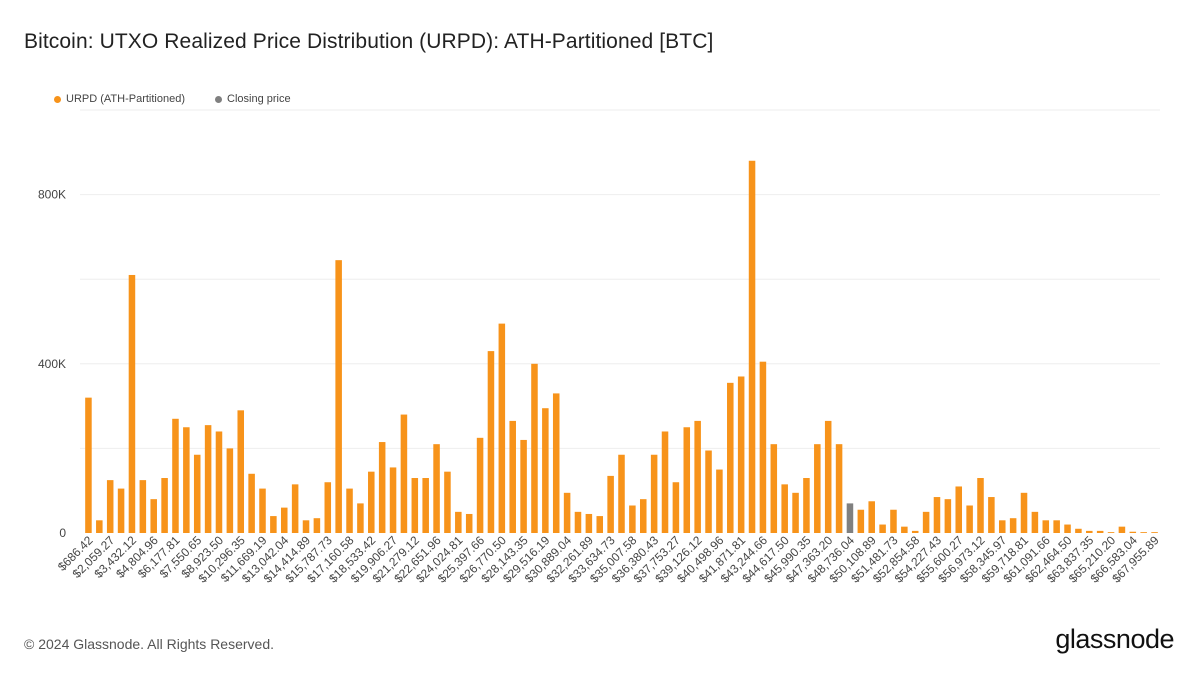 The image size is (1200, 675). I want to click on closing-price-bar, so click(850, 518).